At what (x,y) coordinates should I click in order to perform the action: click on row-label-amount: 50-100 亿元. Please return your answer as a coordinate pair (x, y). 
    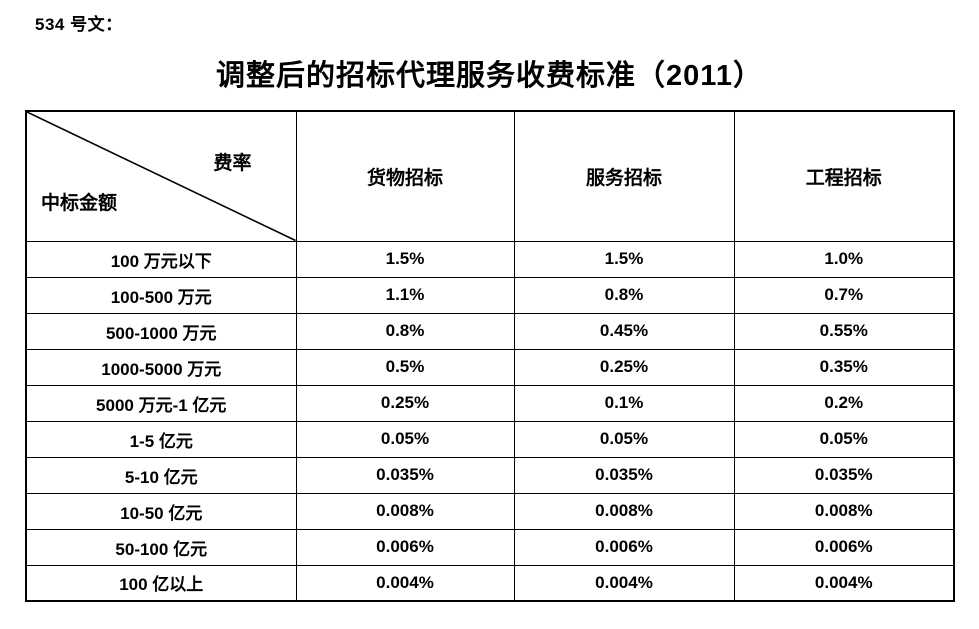
    Looking at the image, I should click on (161, 547).